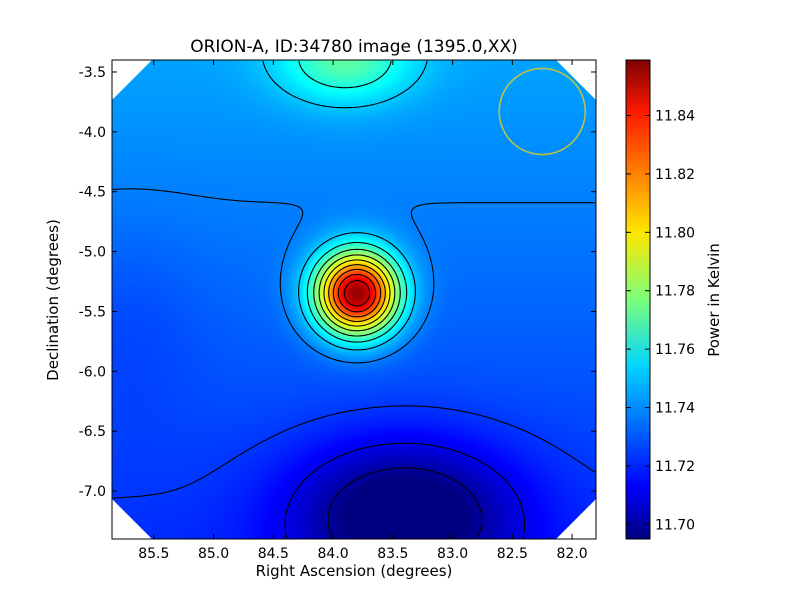 The height and width of the screenshot is (600, 800). What do you see at coordinates (714, 300) in the screenshot?
I see `colorbar-label: Power in Kelvin` at bounding box center [714, 300].